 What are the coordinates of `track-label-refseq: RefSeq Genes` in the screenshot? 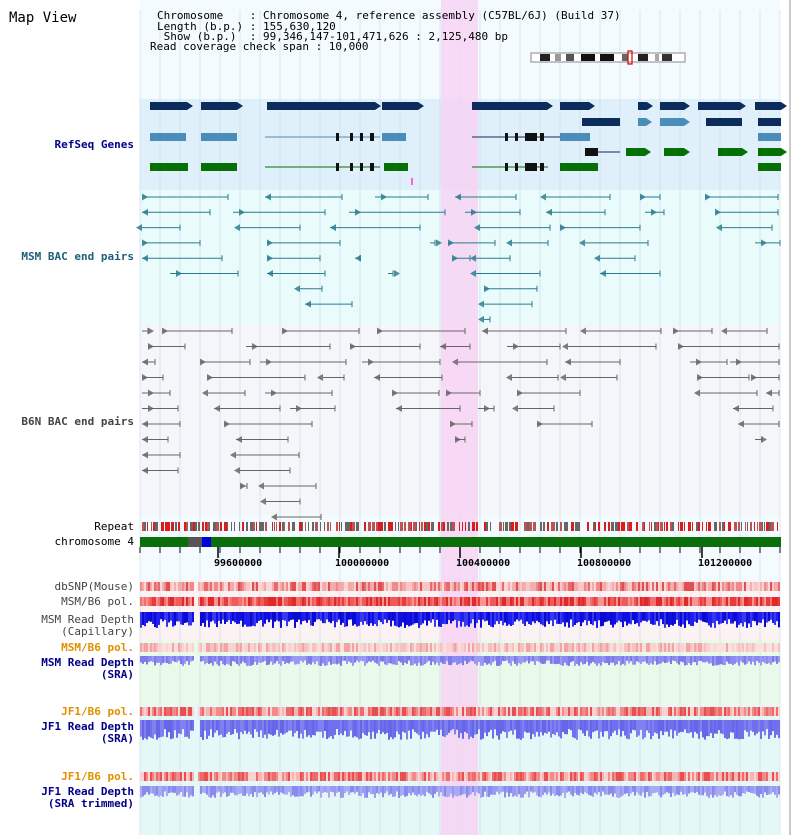 It's located at (94, 144).